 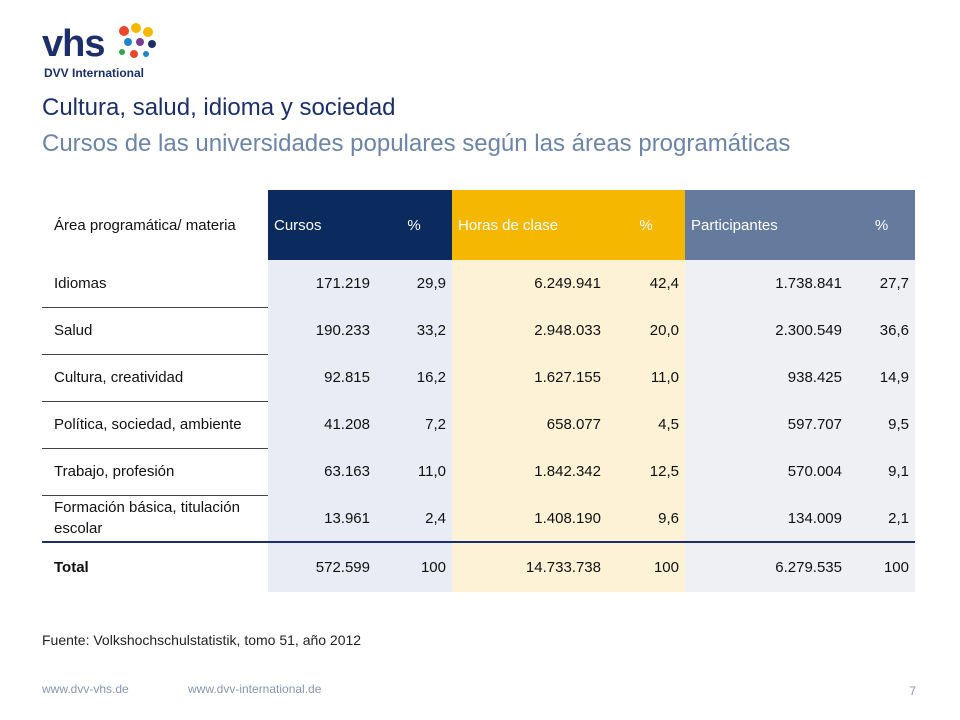 What do you see at coordinates (766, 424) in the screenshot?
I see `cell-participantes: 597.707` at bounding box center [766, 424].